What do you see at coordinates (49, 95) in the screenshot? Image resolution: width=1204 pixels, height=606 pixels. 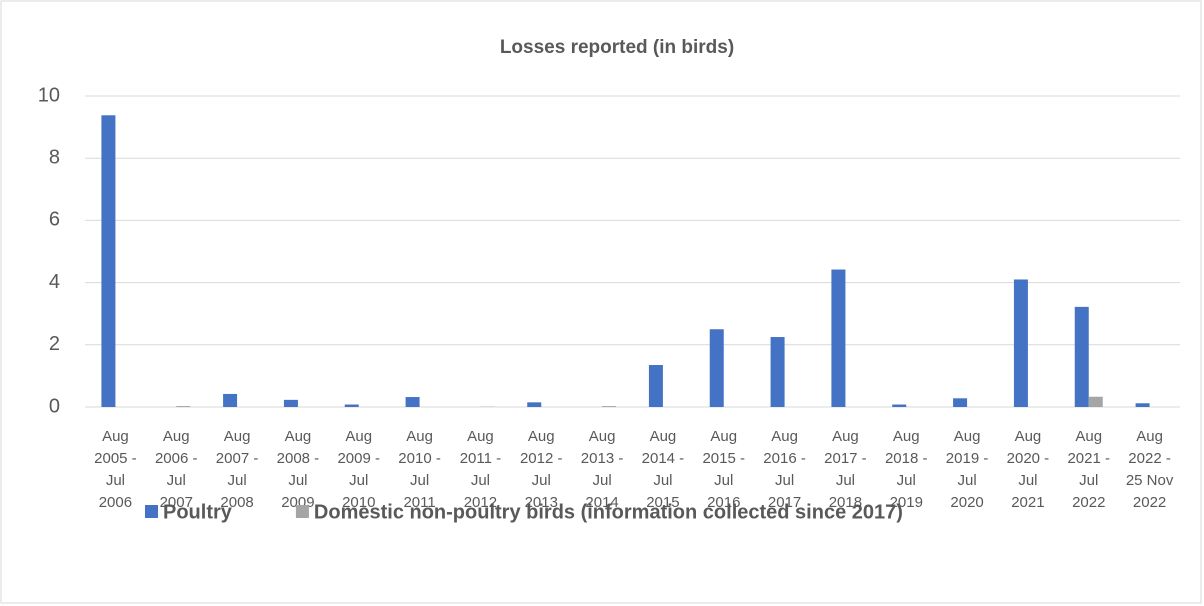 I see `y-tick-label: 10` at bounding box center [49, 95].